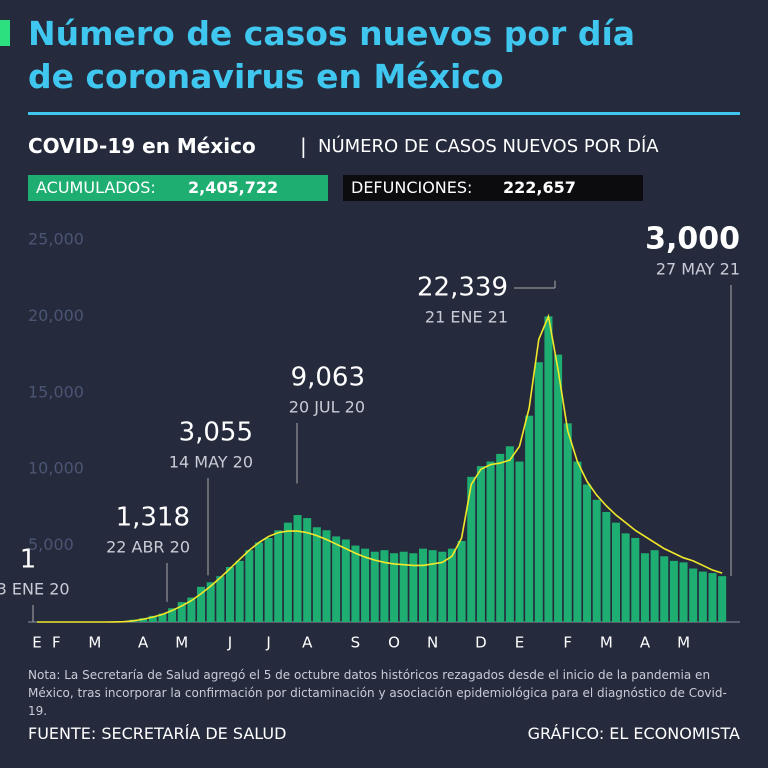 The image size is (768, 768). Describe the element at coordinates (327, 407) in the screenshot. I see `annotation-date: 20 JUL 20` at that location.